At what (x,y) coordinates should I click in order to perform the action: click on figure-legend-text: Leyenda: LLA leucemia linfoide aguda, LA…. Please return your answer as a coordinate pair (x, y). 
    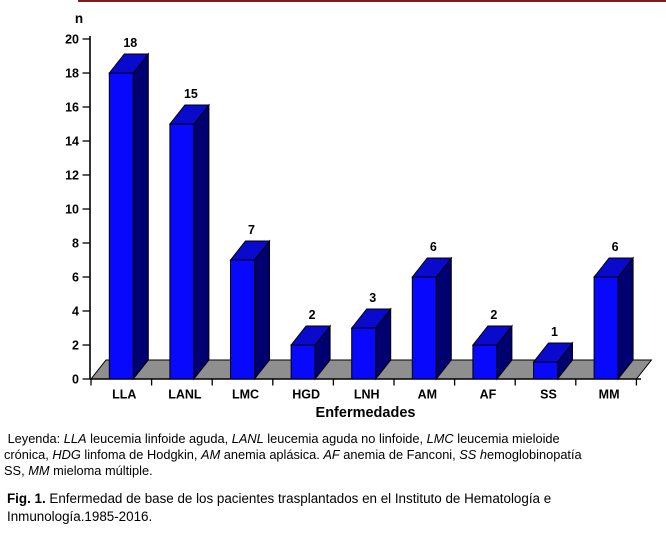
    Looking at the image, I should click on (333, 455).